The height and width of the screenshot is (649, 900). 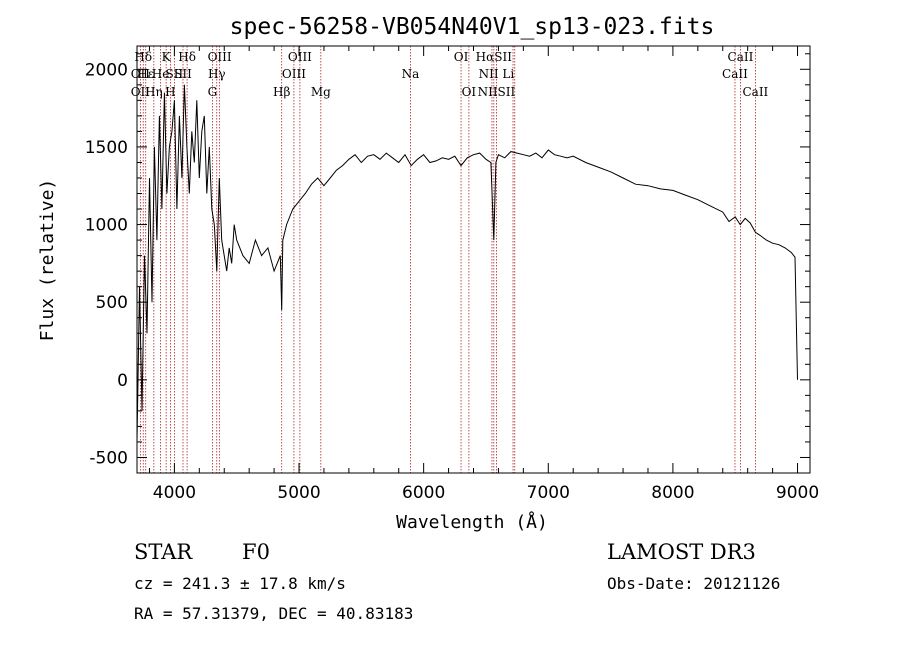 I want to click on line-label-18: Na, so click(x=411, y=74).